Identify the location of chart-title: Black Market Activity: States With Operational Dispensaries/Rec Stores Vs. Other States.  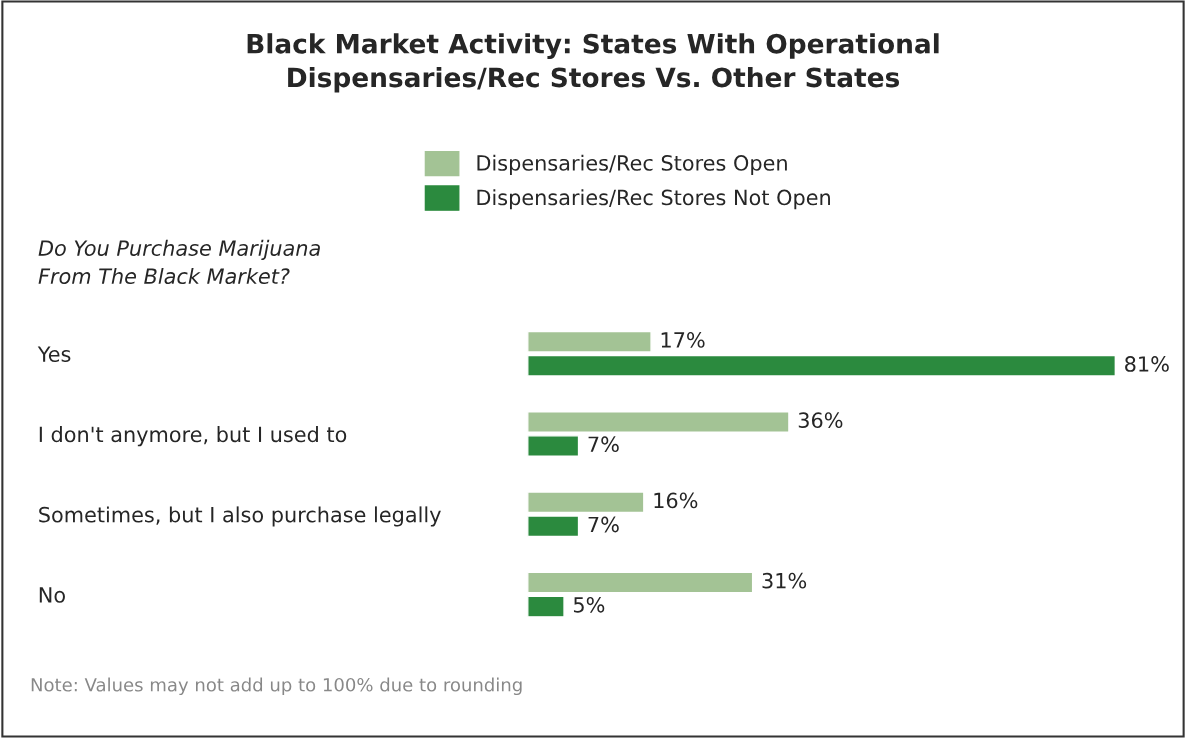
(593, 63).